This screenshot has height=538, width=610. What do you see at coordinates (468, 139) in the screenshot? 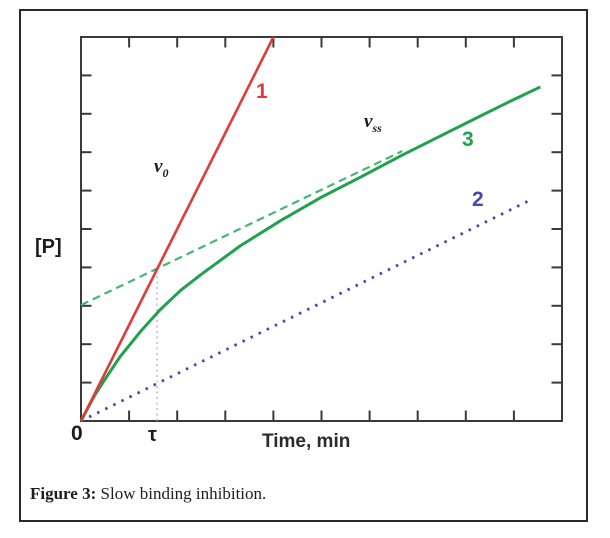
I see `curve-3-label: 3` at bounding box center [468, 139].